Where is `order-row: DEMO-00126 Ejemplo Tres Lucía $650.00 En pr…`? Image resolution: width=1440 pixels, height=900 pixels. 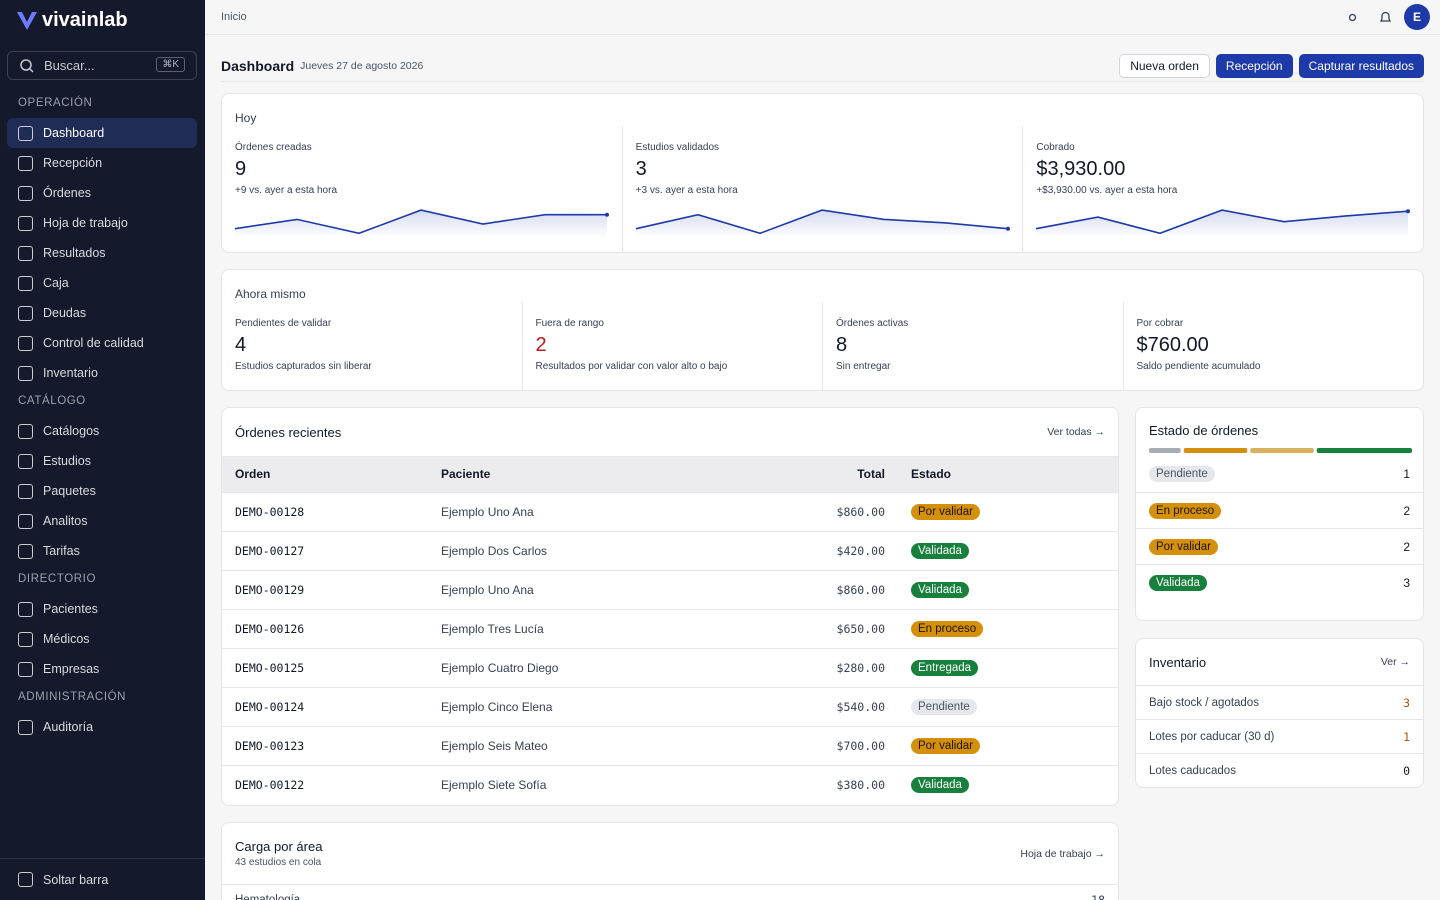 order-row: DEMO-00126 Ejemplo Tres Lucía $650.00 En pr… is located at coordinates (670, 628).